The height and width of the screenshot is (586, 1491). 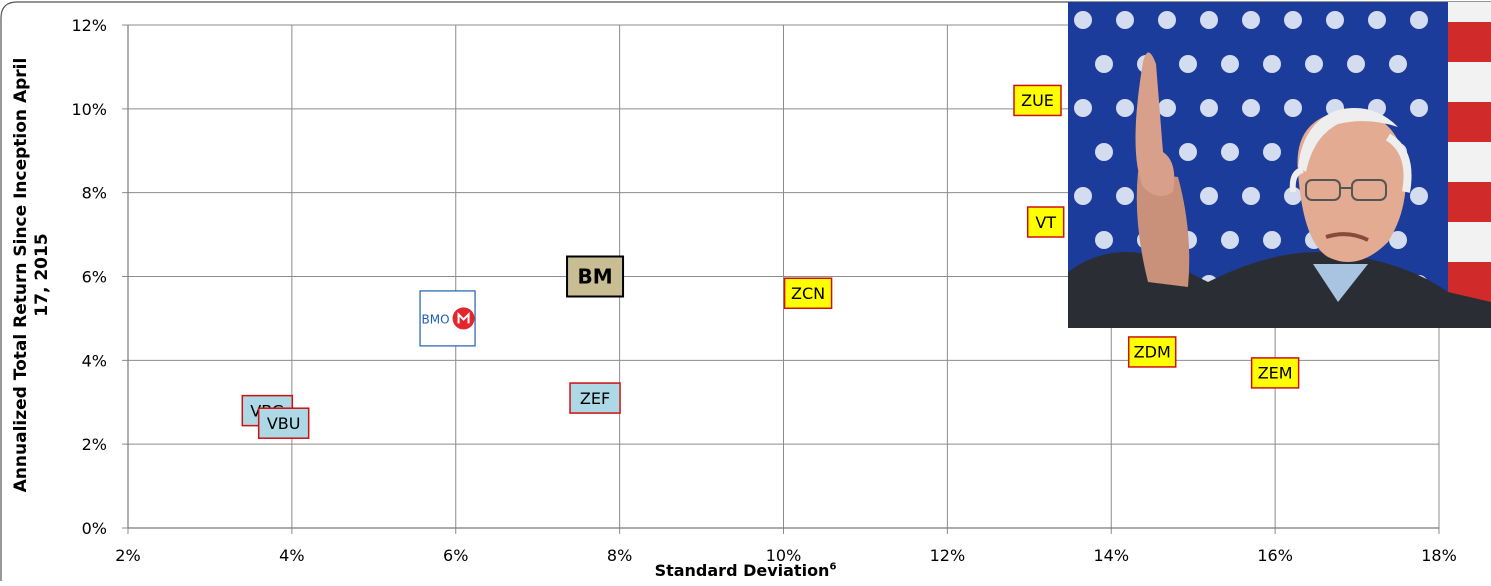 I want to click on data-label: ZDM, so click(x=1152, y=352).